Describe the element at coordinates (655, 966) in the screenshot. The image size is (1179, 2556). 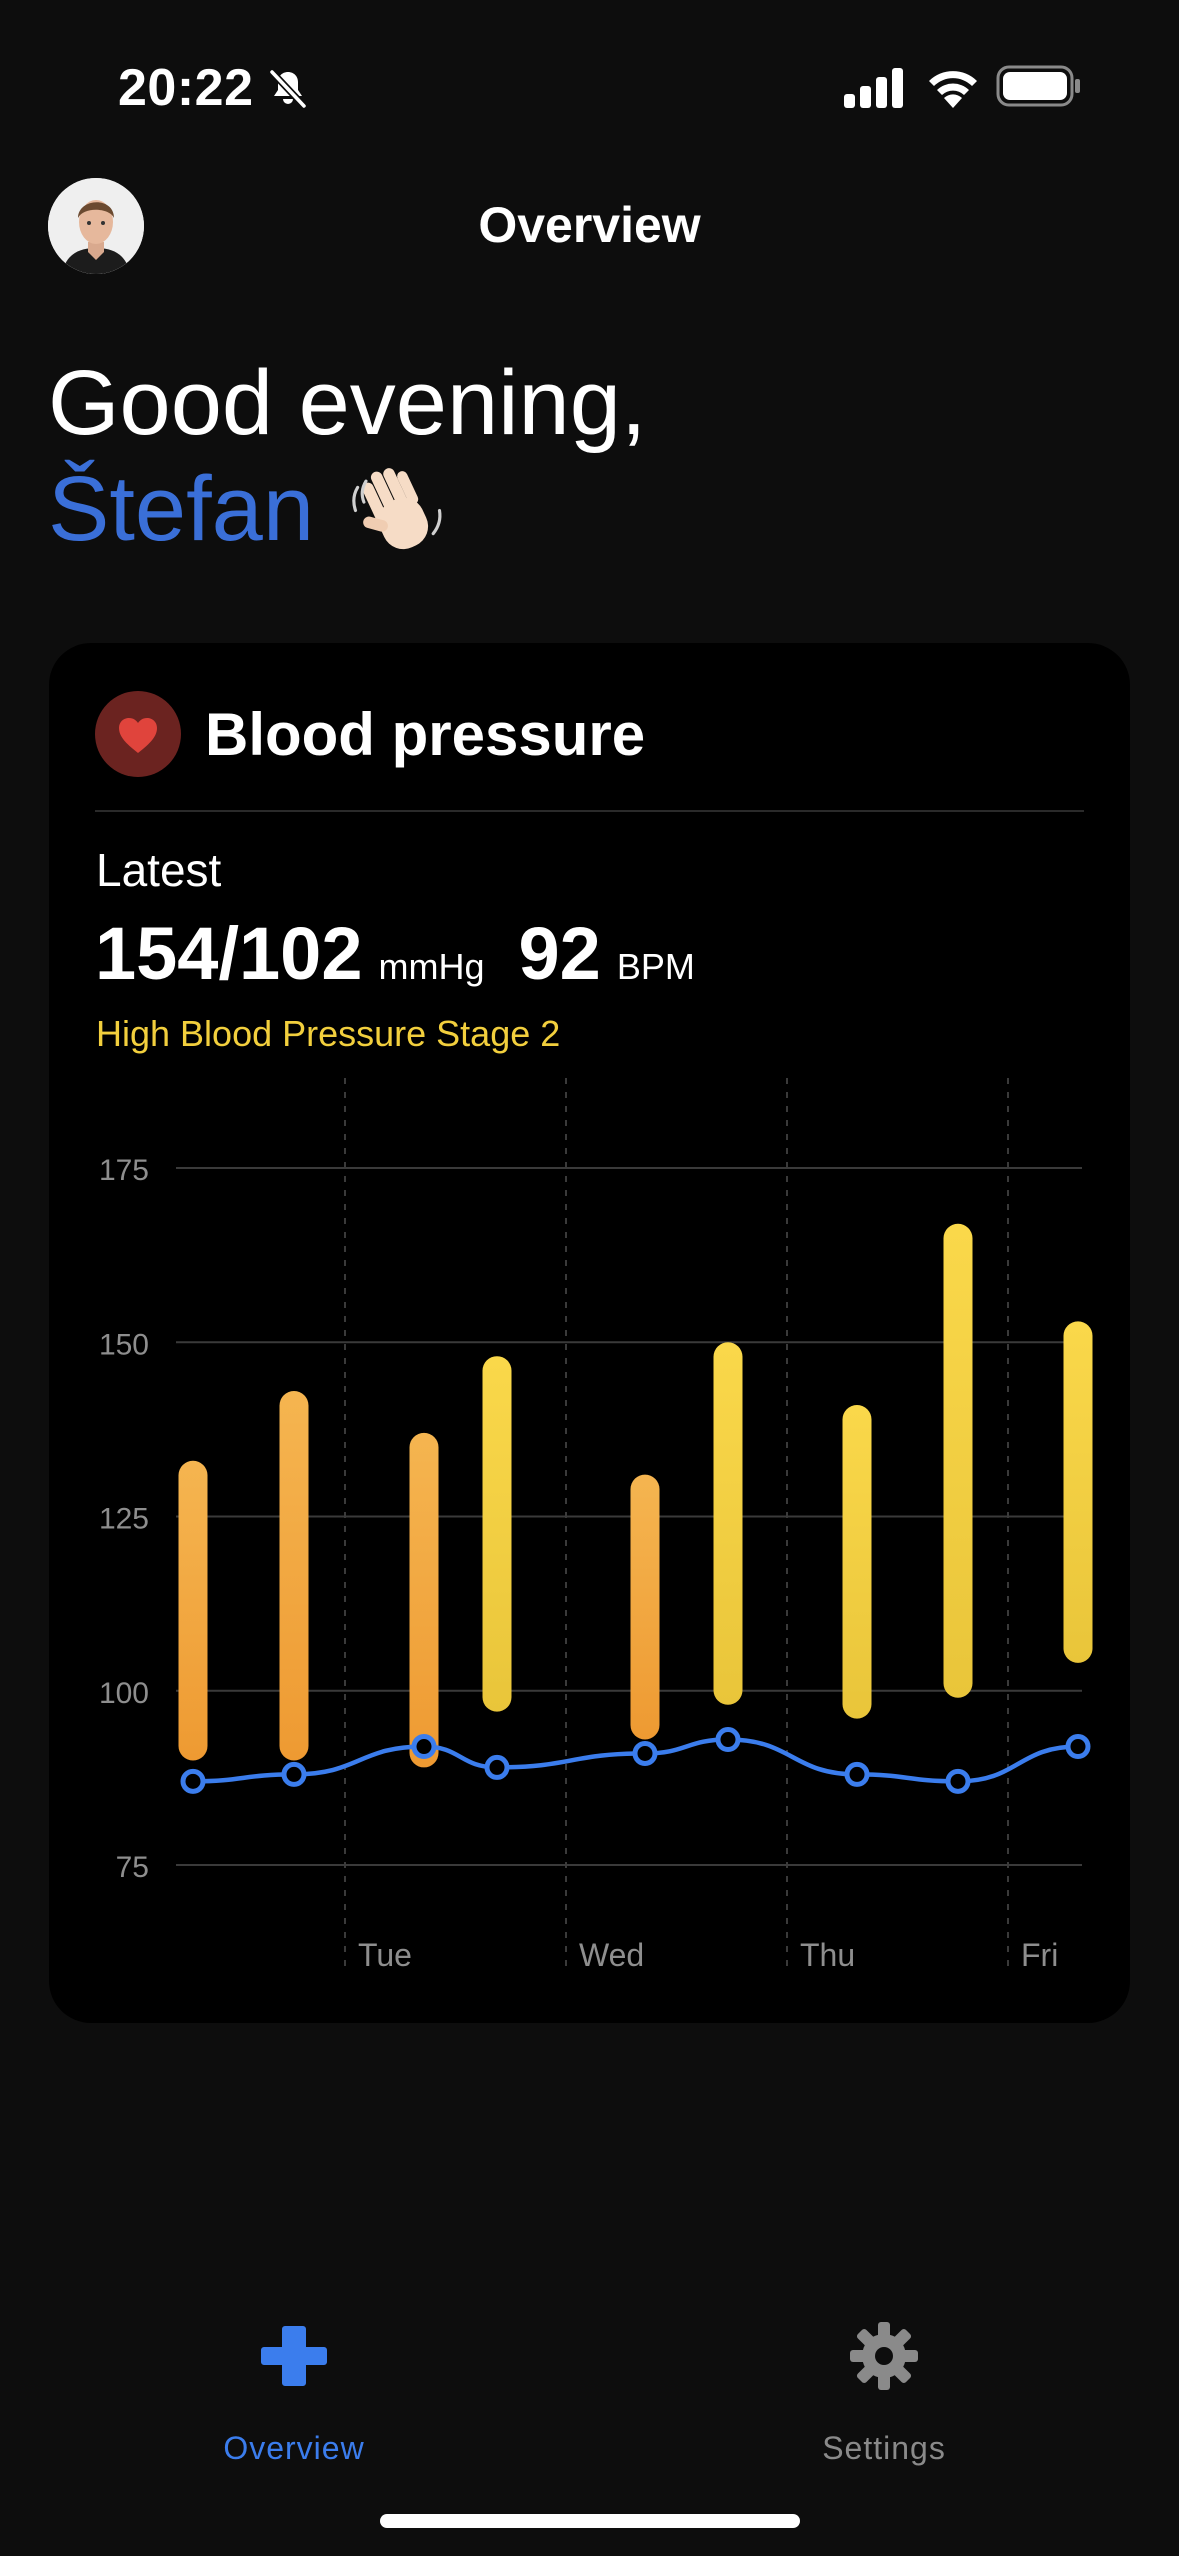
I see `pulse-unit: BPM` at that location.